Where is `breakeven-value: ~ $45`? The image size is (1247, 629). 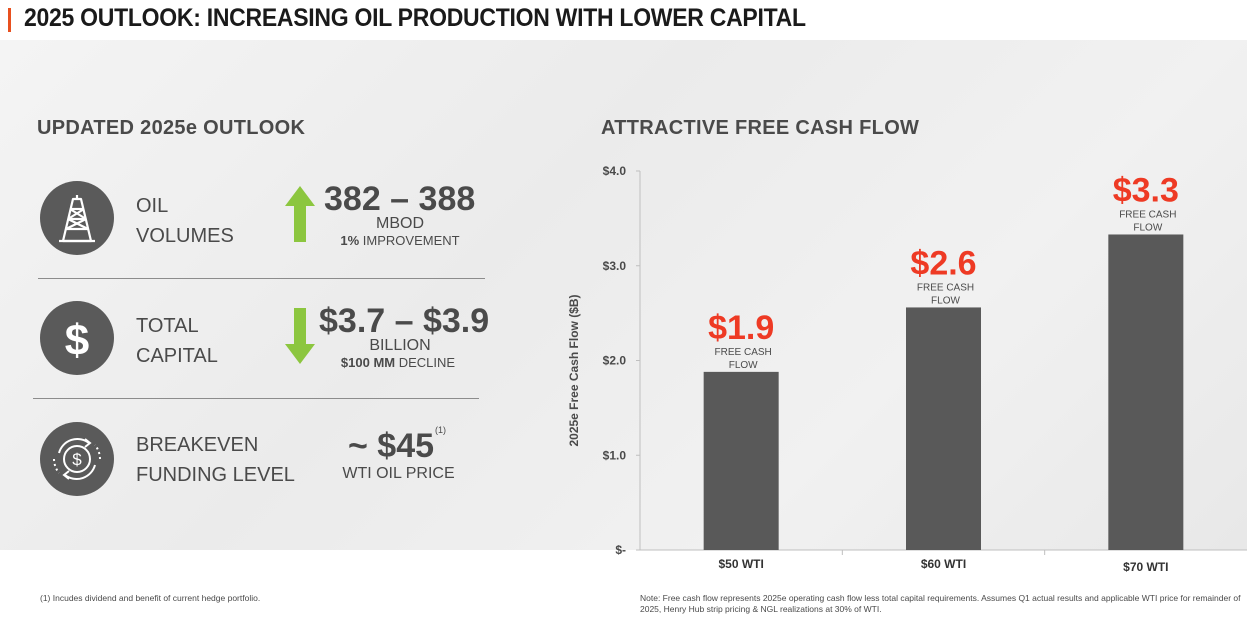
breakeven-value: ~ $45 is located at coordinates (391, 446).